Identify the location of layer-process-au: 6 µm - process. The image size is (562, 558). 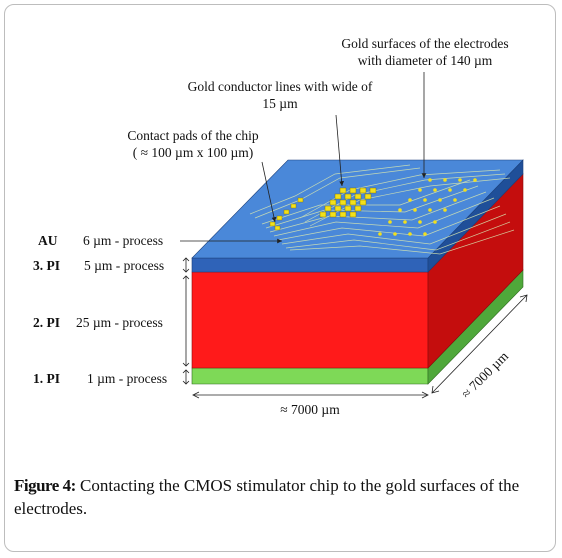
(123, 240).